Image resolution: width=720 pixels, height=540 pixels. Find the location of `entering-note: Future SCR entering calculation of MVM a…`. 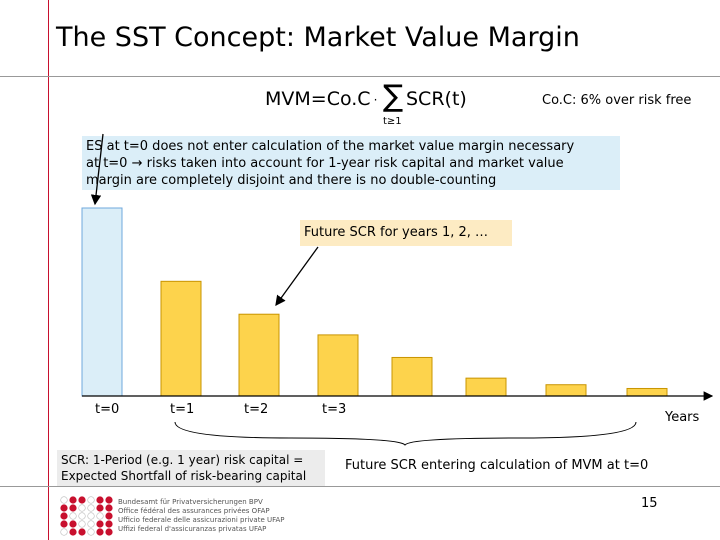

entering-note: Future SCR entering calculation of MVM a… is located at coordinates (497, 465).